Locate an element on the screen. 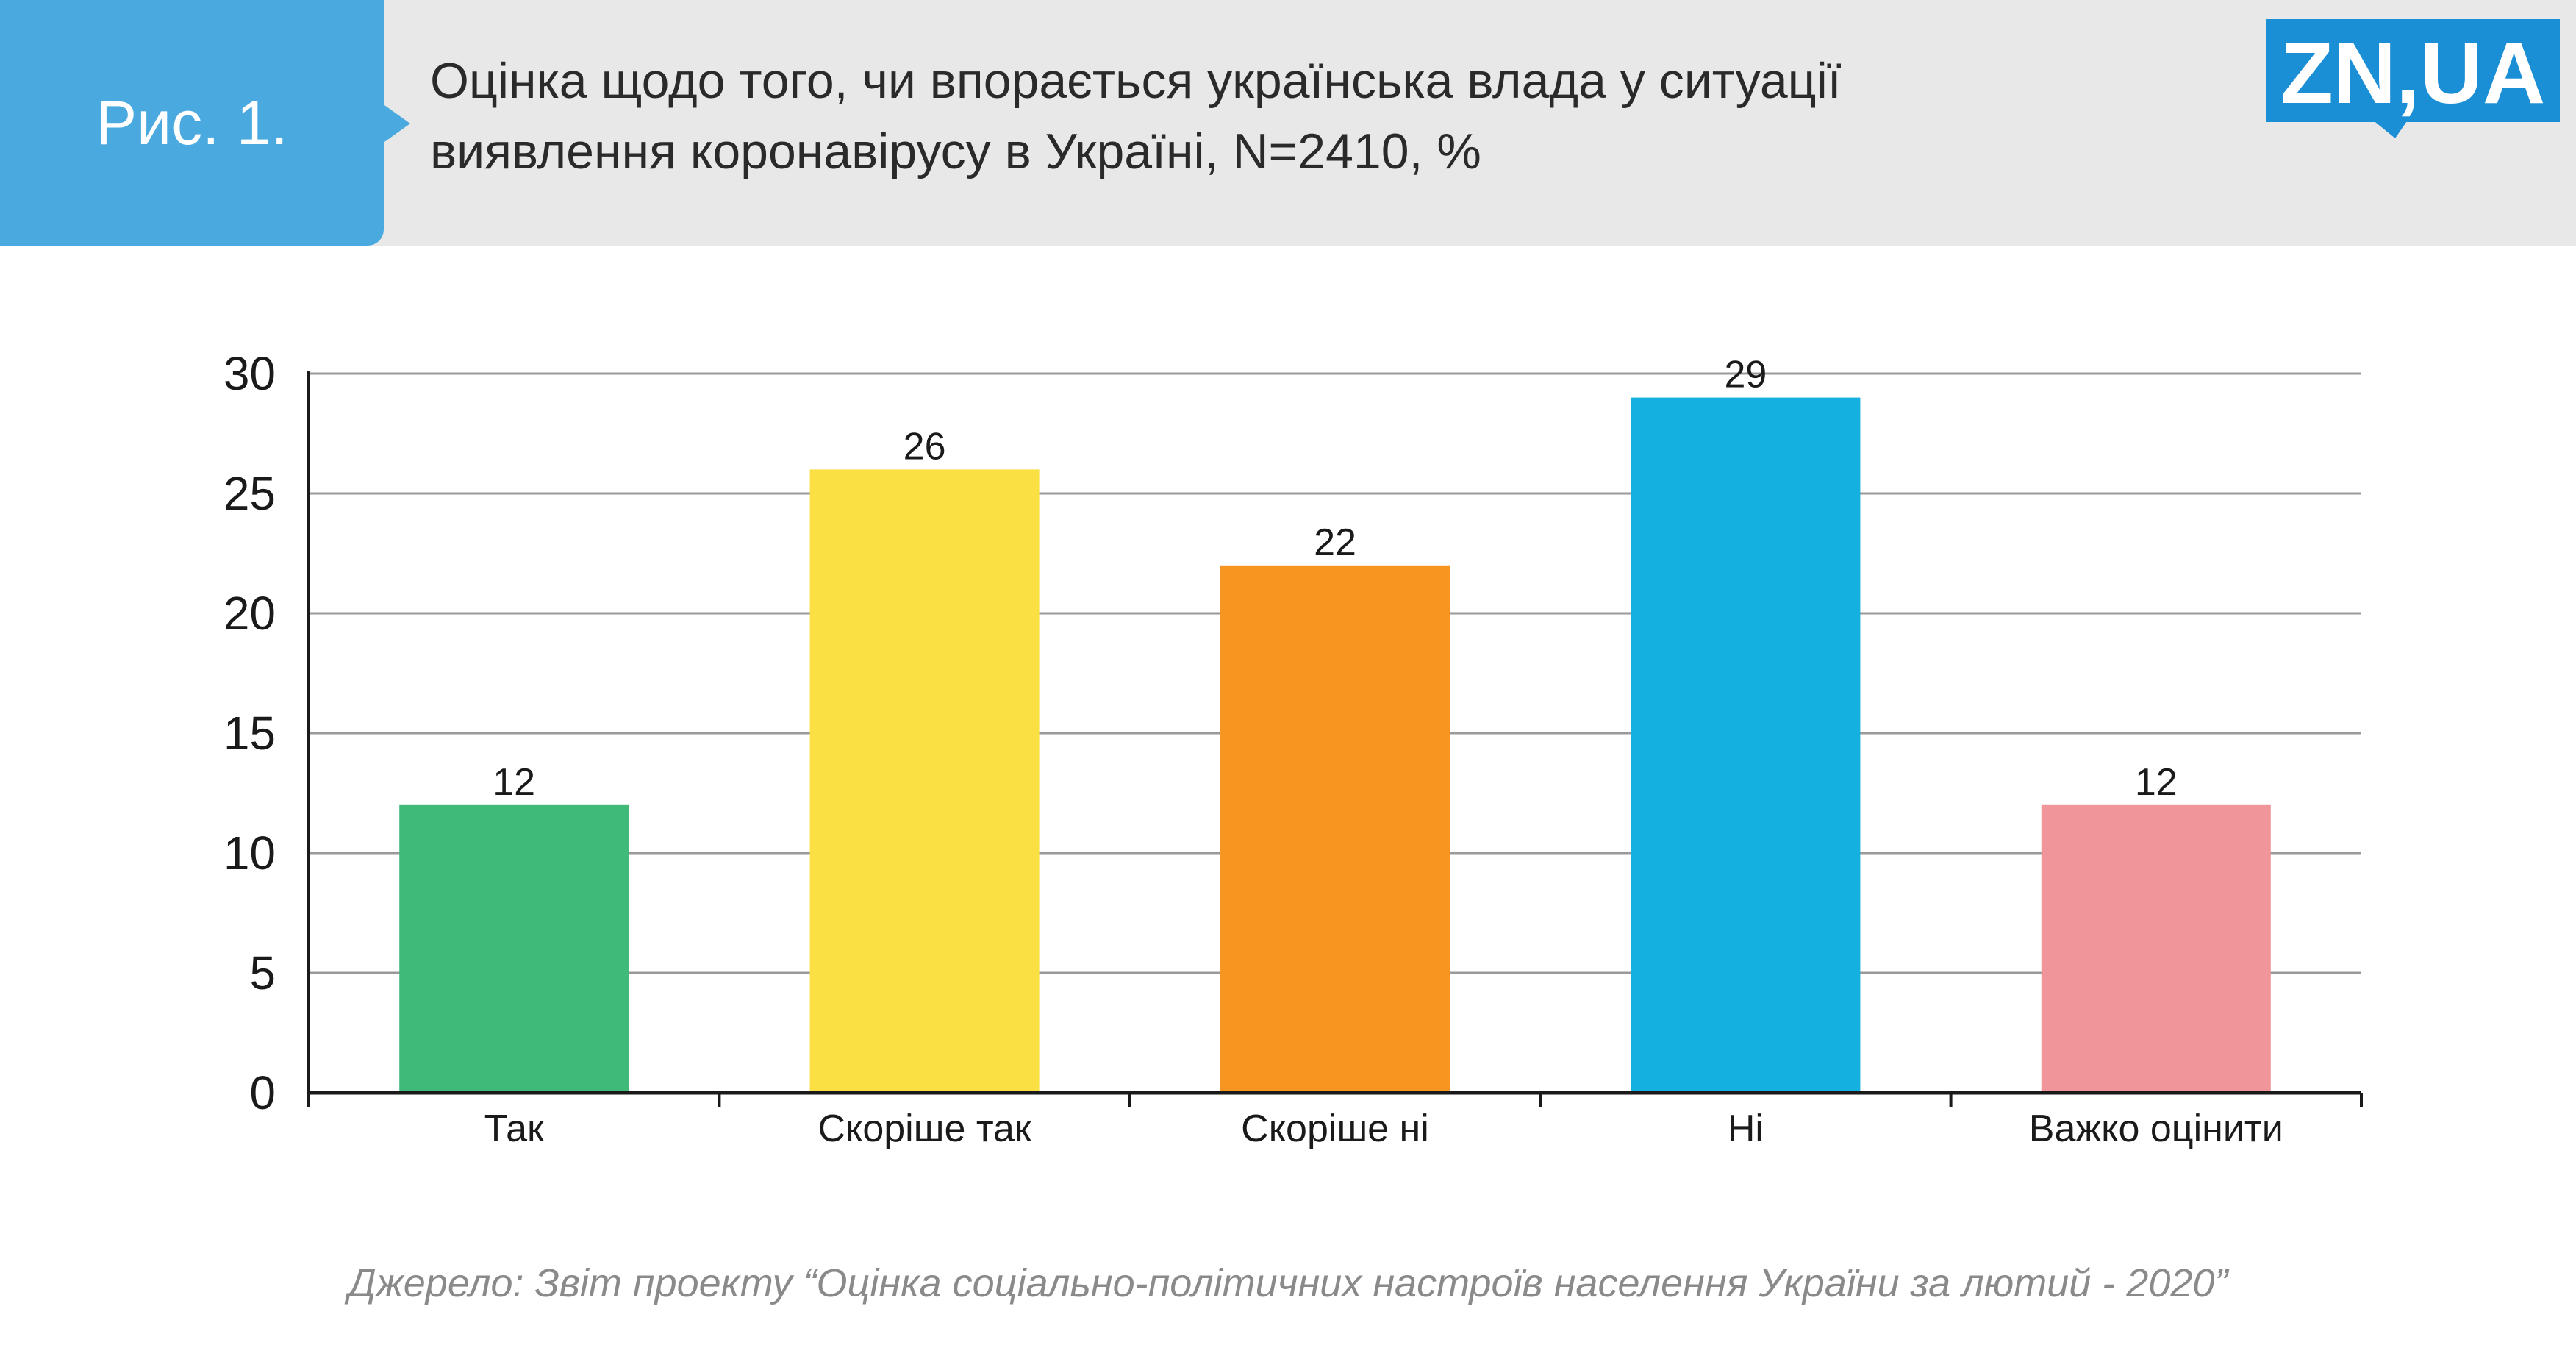  logo-background is located at coordinates (2413, 70).